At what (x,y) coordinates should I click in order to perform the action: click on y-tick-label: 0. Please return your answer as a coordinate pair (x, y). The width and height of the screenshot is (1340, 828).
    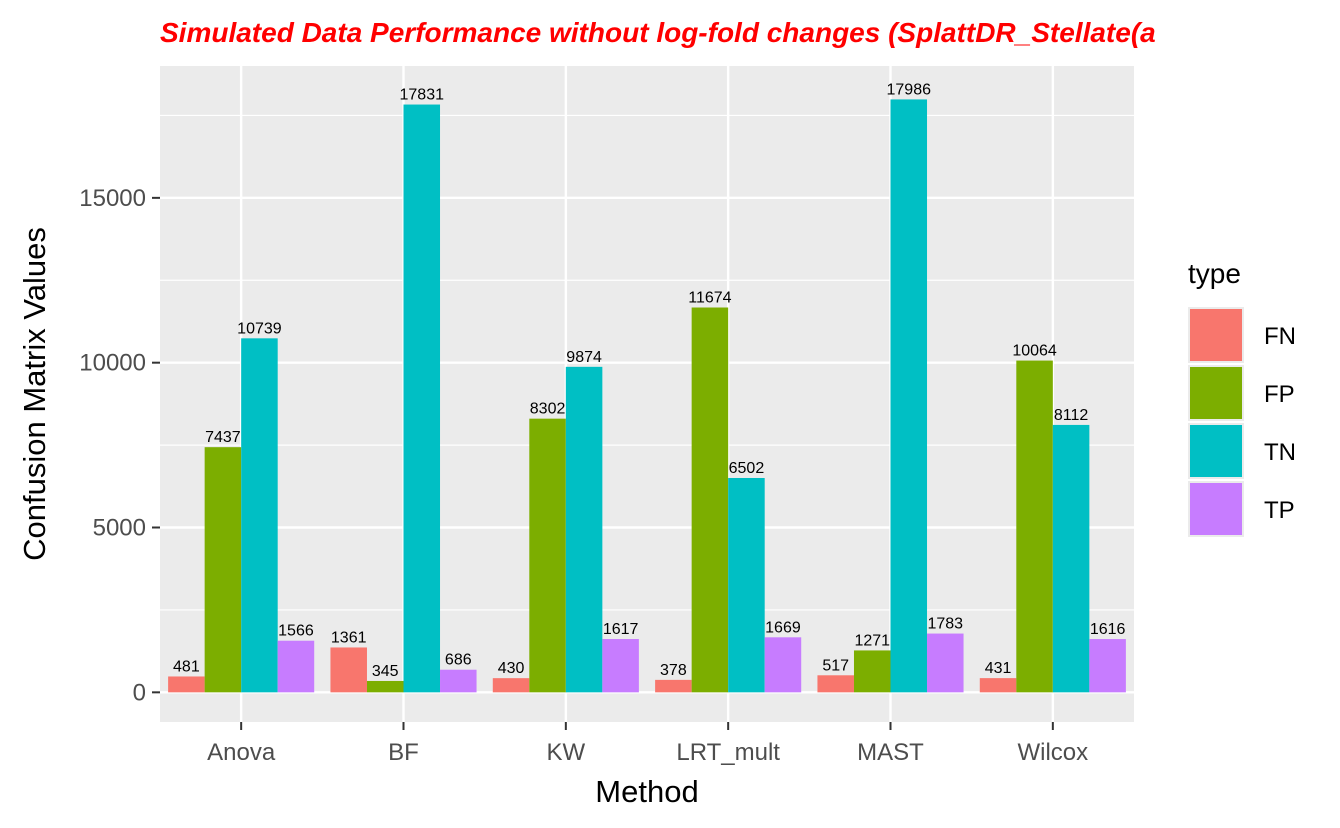
    Looking at the image, I should click on (139, 692).